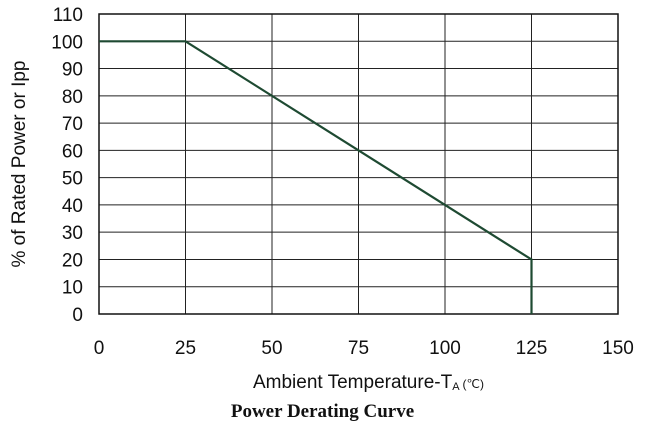 The width and height of the screenshot is (645, 432). I want to click on y-axis-title: % of Rated Power or Ipp, so click(19, 164).